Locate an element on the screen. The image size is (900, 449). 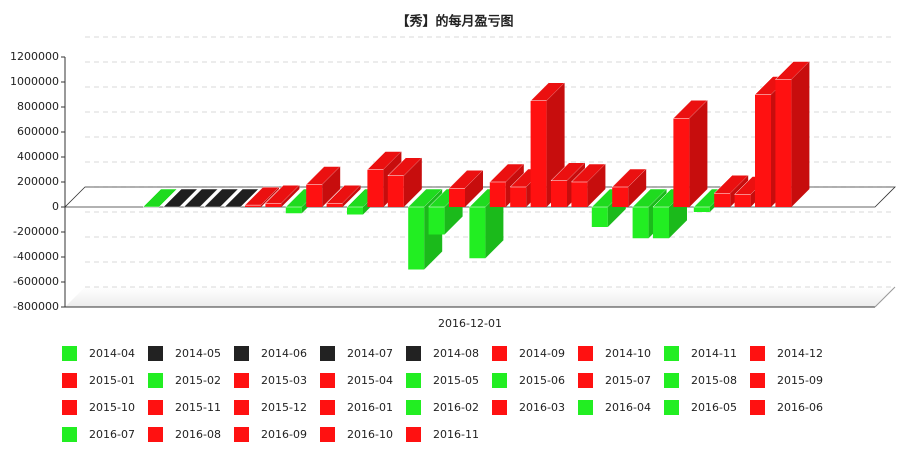
legend-label: 2014-05 is located at coordinates (198, 353).